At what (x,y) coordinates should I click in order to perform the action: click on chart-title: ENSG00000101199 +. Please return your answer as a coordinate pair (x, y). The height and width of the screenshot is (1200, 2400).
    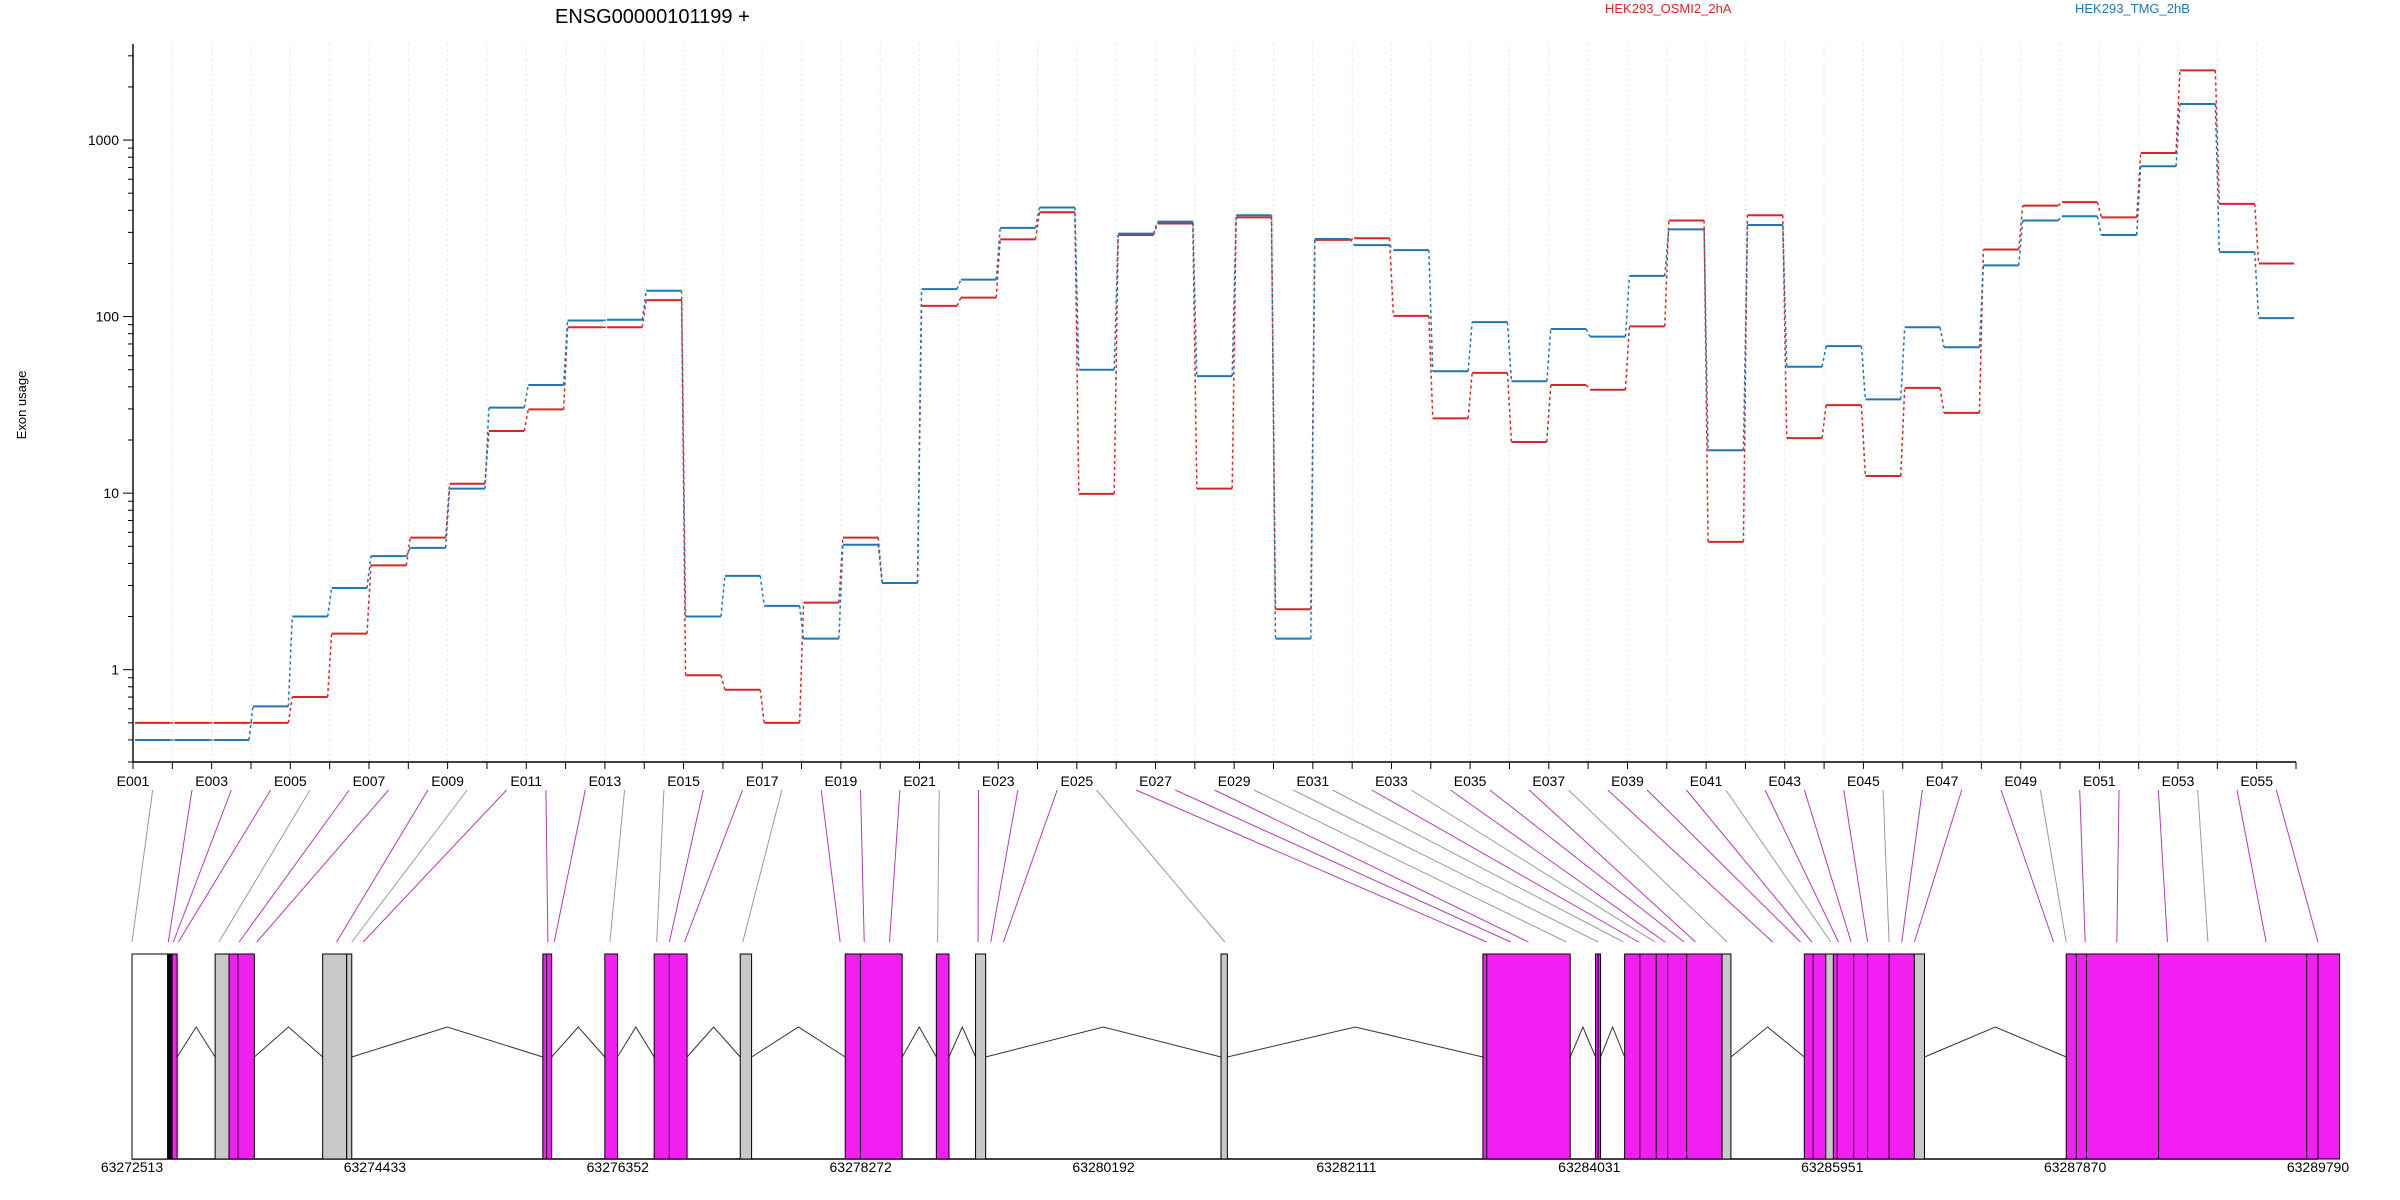
    Looking at the image, I should click on (652, 17).